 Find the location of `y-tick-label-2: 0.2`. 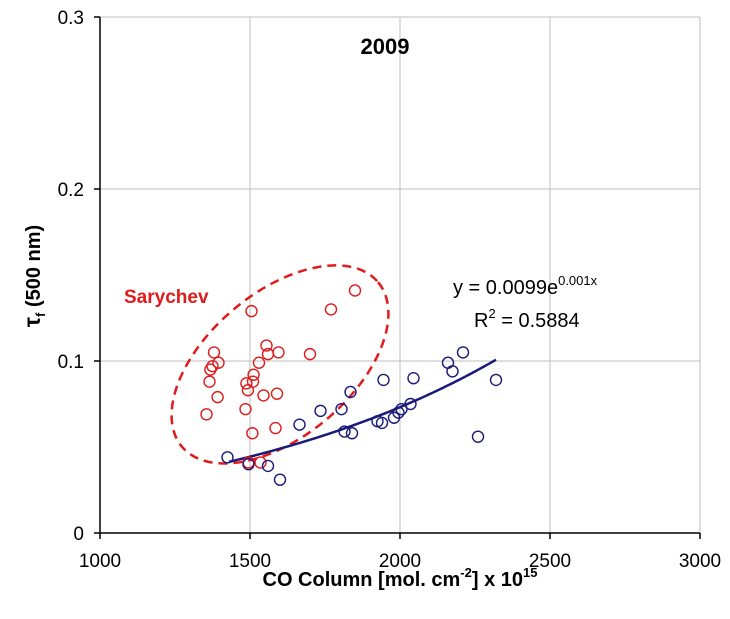

y-tick-label-2: 0.2 is located at coordinates (71, 190).